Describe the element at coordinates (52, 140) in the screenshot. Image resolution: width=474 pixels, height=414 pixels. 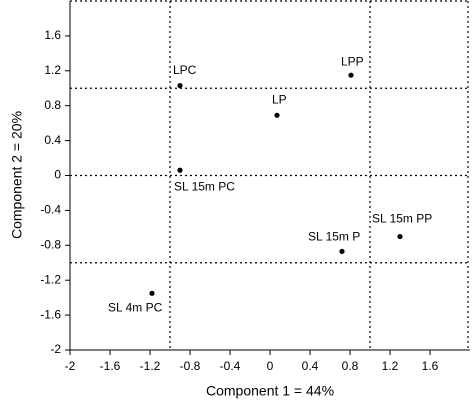
I see `y-tick-label: 0.4` at that location.